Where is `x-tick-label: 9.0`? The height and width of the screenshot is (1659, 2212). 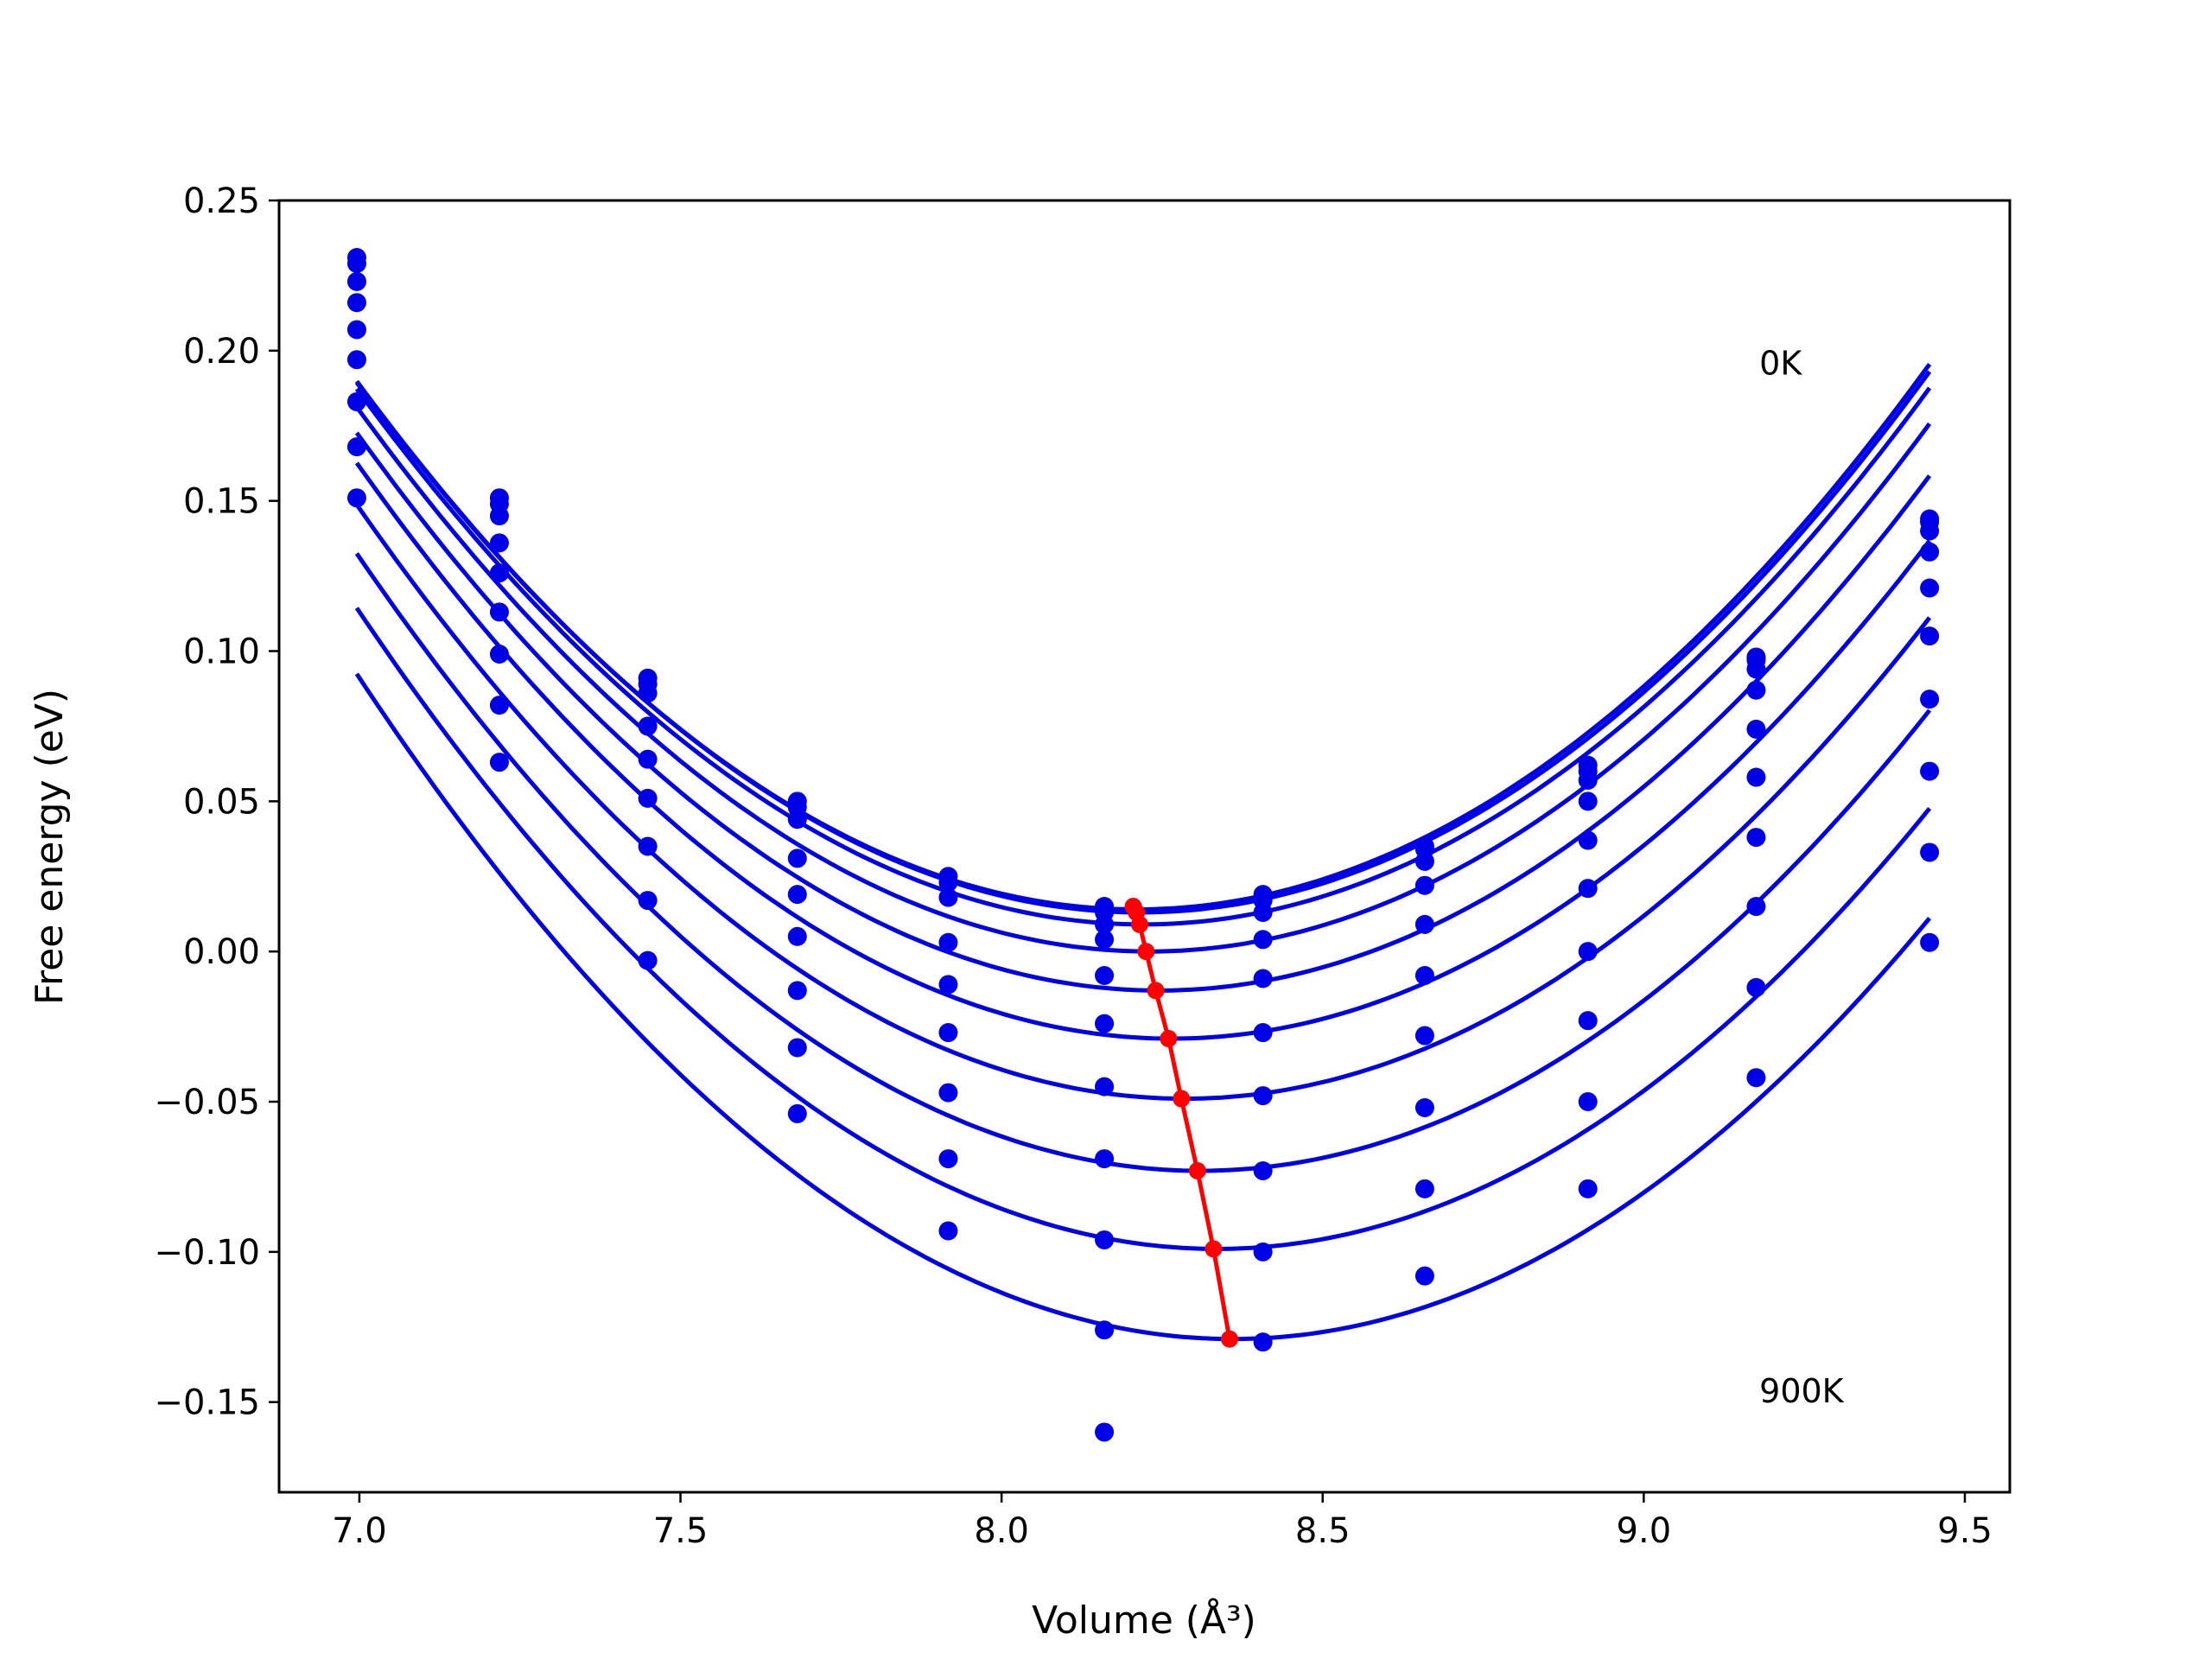 x-tick-label: 9.0 is located at coordinates (1644, 1531).